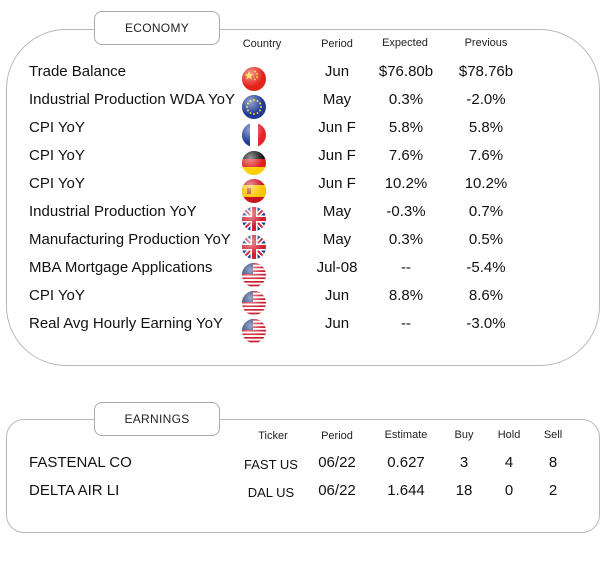 Image resolution: width=606 pixels, height=561 pixels. I want to click on event-expected: 8.8%, so click(406, 295).